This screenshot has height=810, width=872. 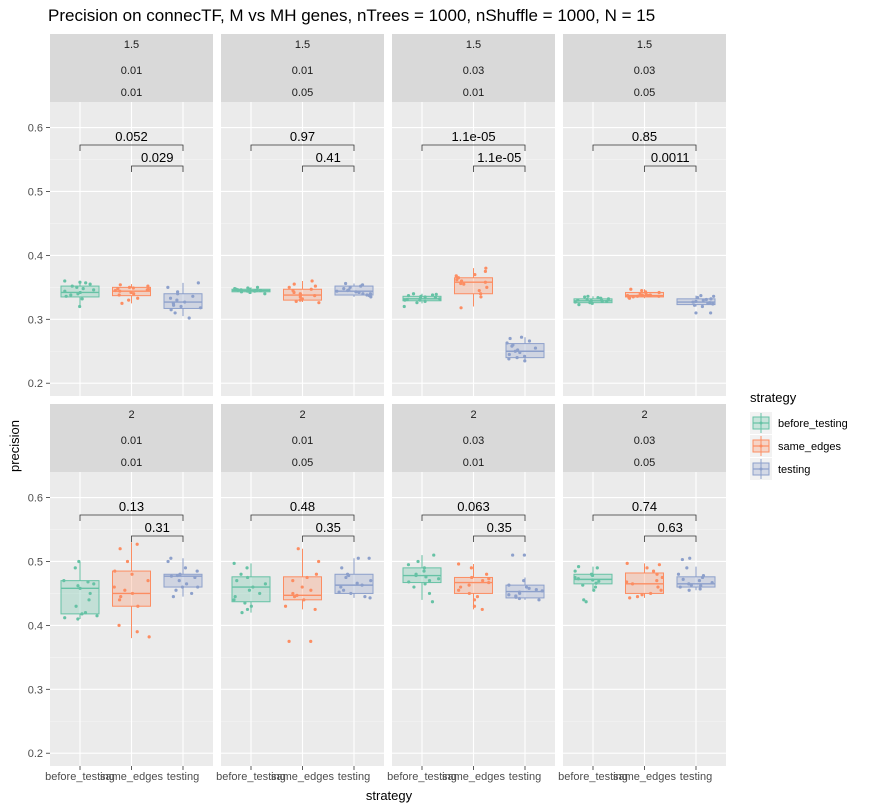 I want to click on box-testing, so click(x=354, y=578).